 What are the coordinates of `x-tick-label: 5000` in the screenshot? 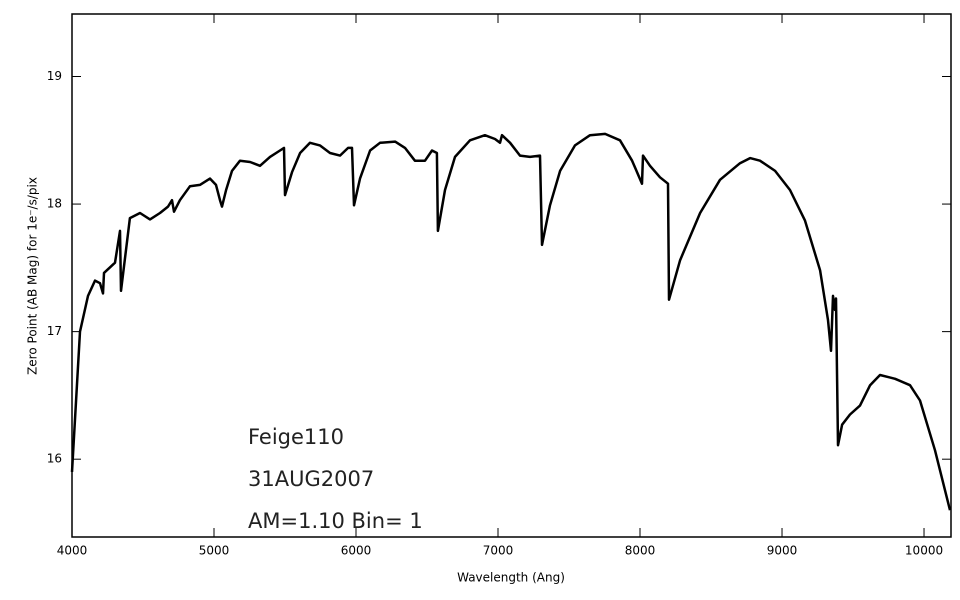 It's located at (214, 551).